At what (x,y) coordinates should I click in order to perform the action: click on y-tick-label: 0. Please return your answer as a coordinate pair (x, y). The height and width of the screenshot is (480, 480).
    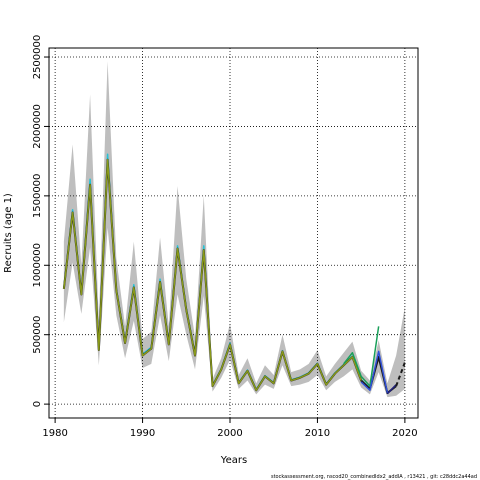
    Looking at the image, I should click on (37, 404).